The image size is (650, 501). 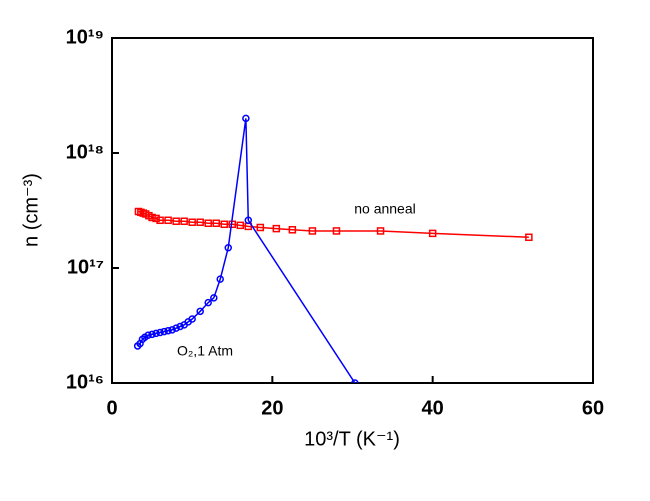 What do you see at coordinates (85, 152) in the screenshot?
I see `y-tick-label: 10¹⁸` at bounding box center [85, 152].